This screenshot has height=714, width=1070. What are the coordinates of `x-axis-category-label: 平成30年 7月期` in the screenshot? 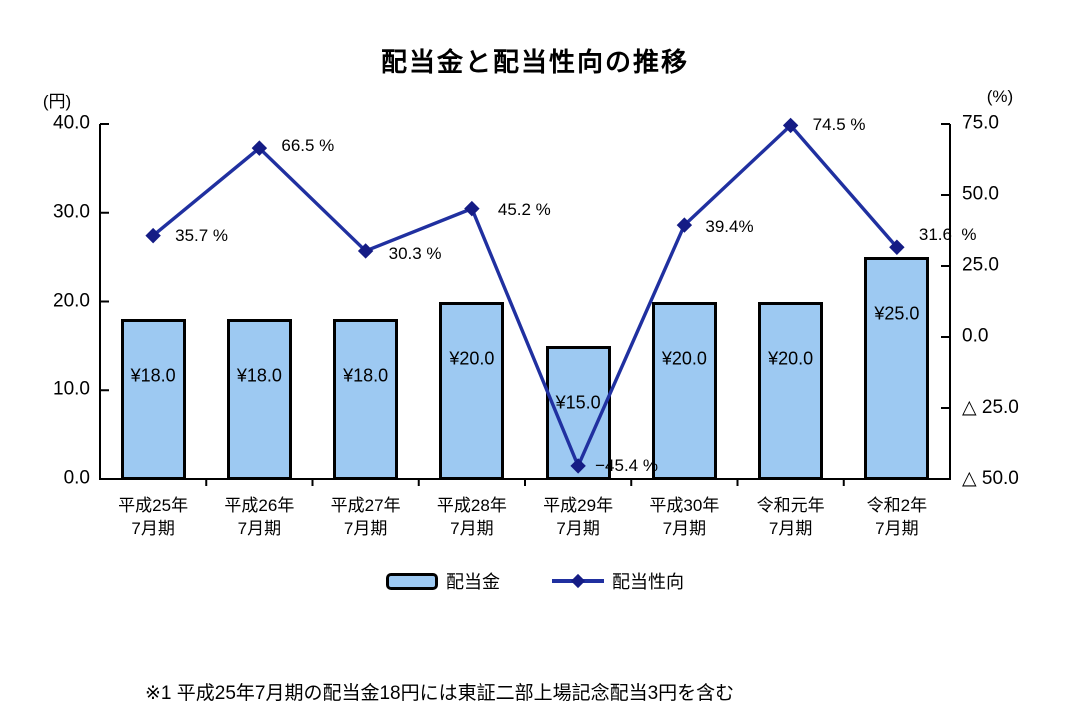 It's located at (684, 517).